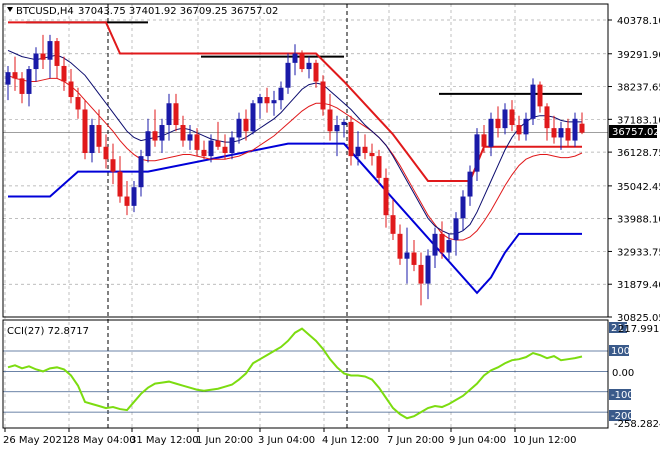 This screenshot has height=450, width=660. I want to click on symbol-dropdown-icon, so click(10, 9).